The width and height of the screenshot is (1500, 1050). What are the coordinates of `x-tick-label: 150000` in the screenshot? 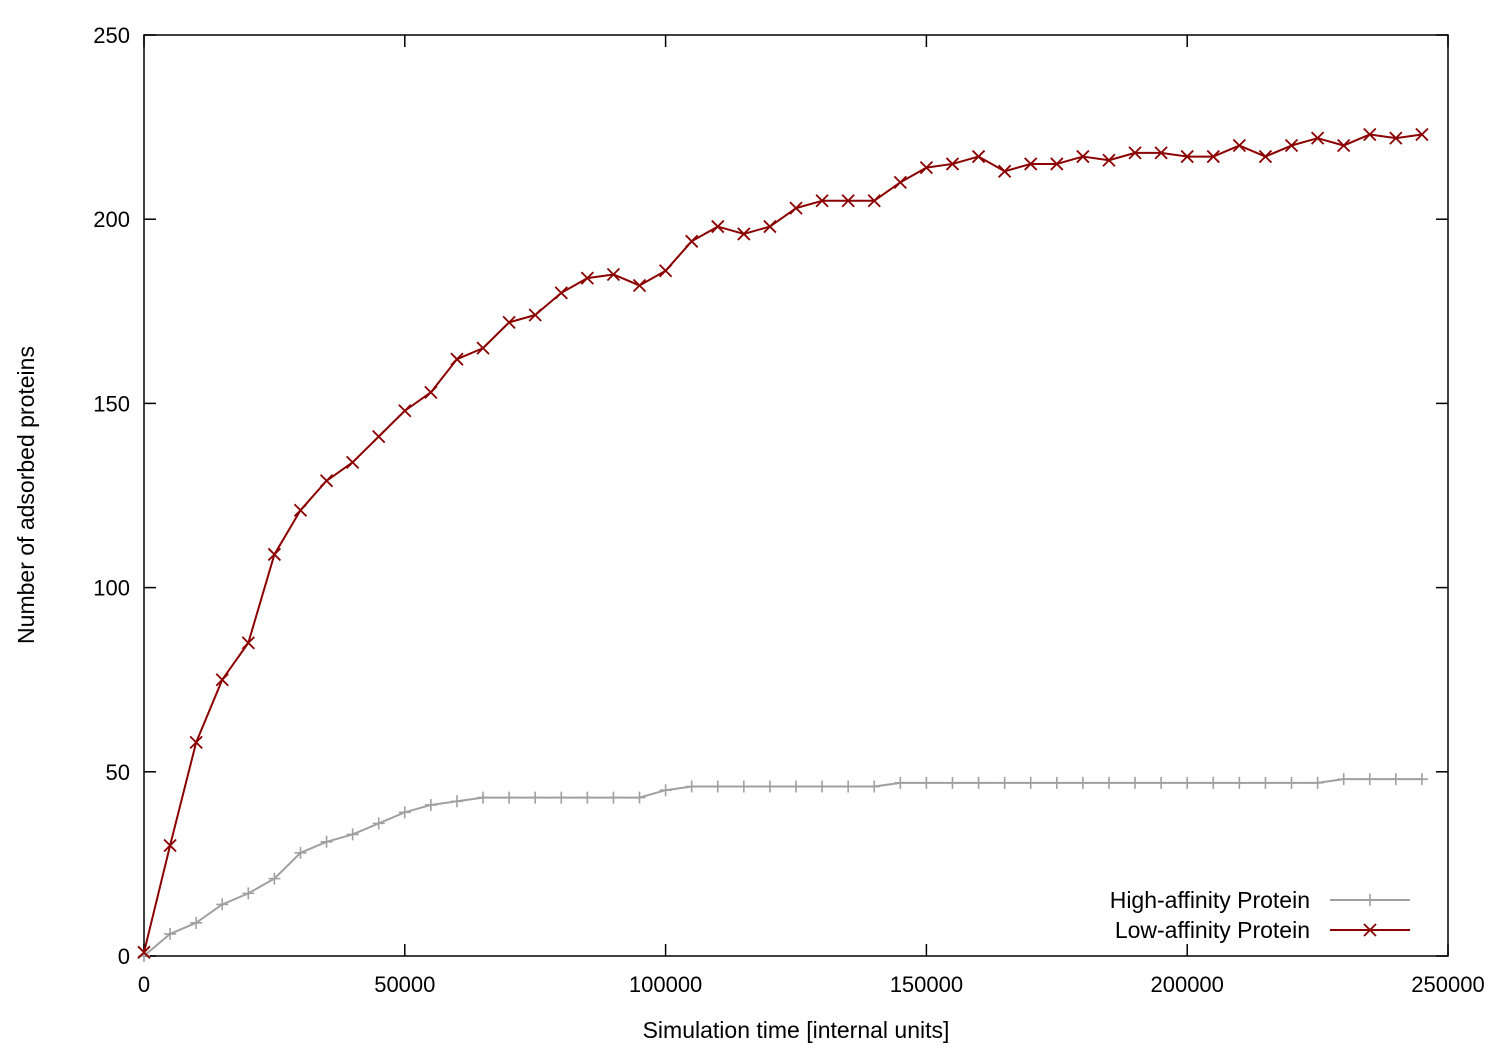 It's located at (926, 984).